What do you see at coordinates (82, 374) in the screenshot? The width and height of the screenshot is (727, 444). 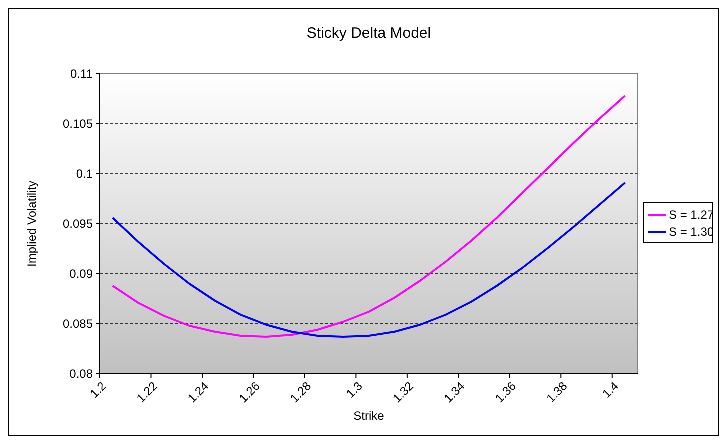 I see `y-tick-label: 0.08` at bounding box center [82, 374].